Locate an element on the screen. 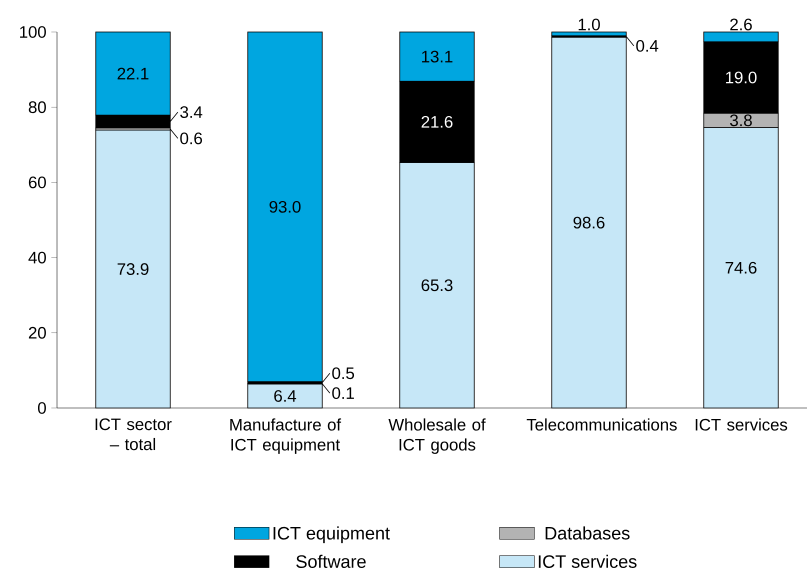 The width and height of the screenshot is (807, 574). data-label: 1.0 is located at coordinates (589, 24).